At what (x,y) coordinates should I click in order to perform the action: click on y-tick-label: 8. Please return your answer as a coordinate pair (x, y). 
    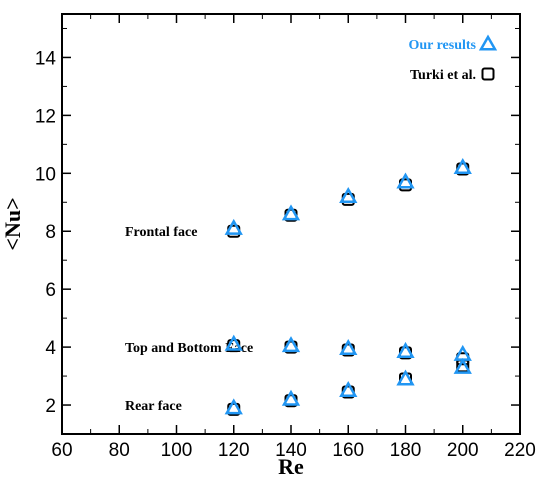
    Looking at the image, I should click on (50, 232).